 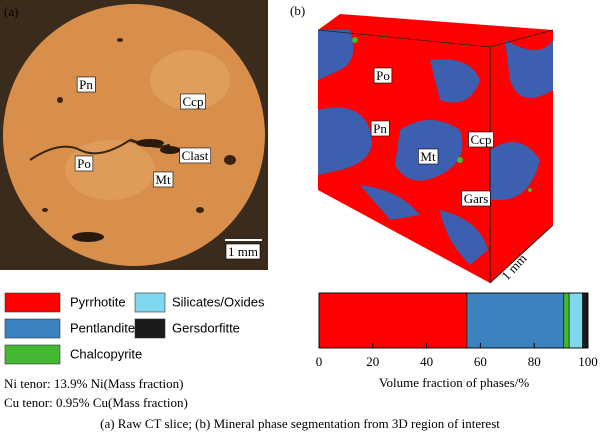 I want to click on x-tick-label: 0, so click(x=319, y=361).